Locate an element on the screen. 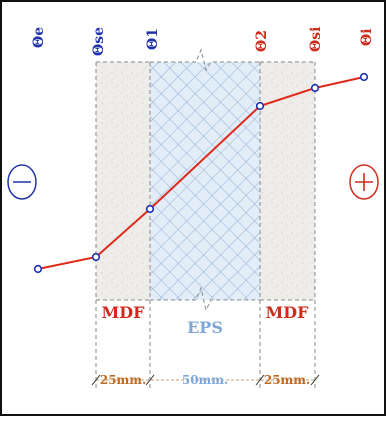 The width and height of the screenshot is (386, 421). mdf-left-layer is located at coordinates (123, 181).